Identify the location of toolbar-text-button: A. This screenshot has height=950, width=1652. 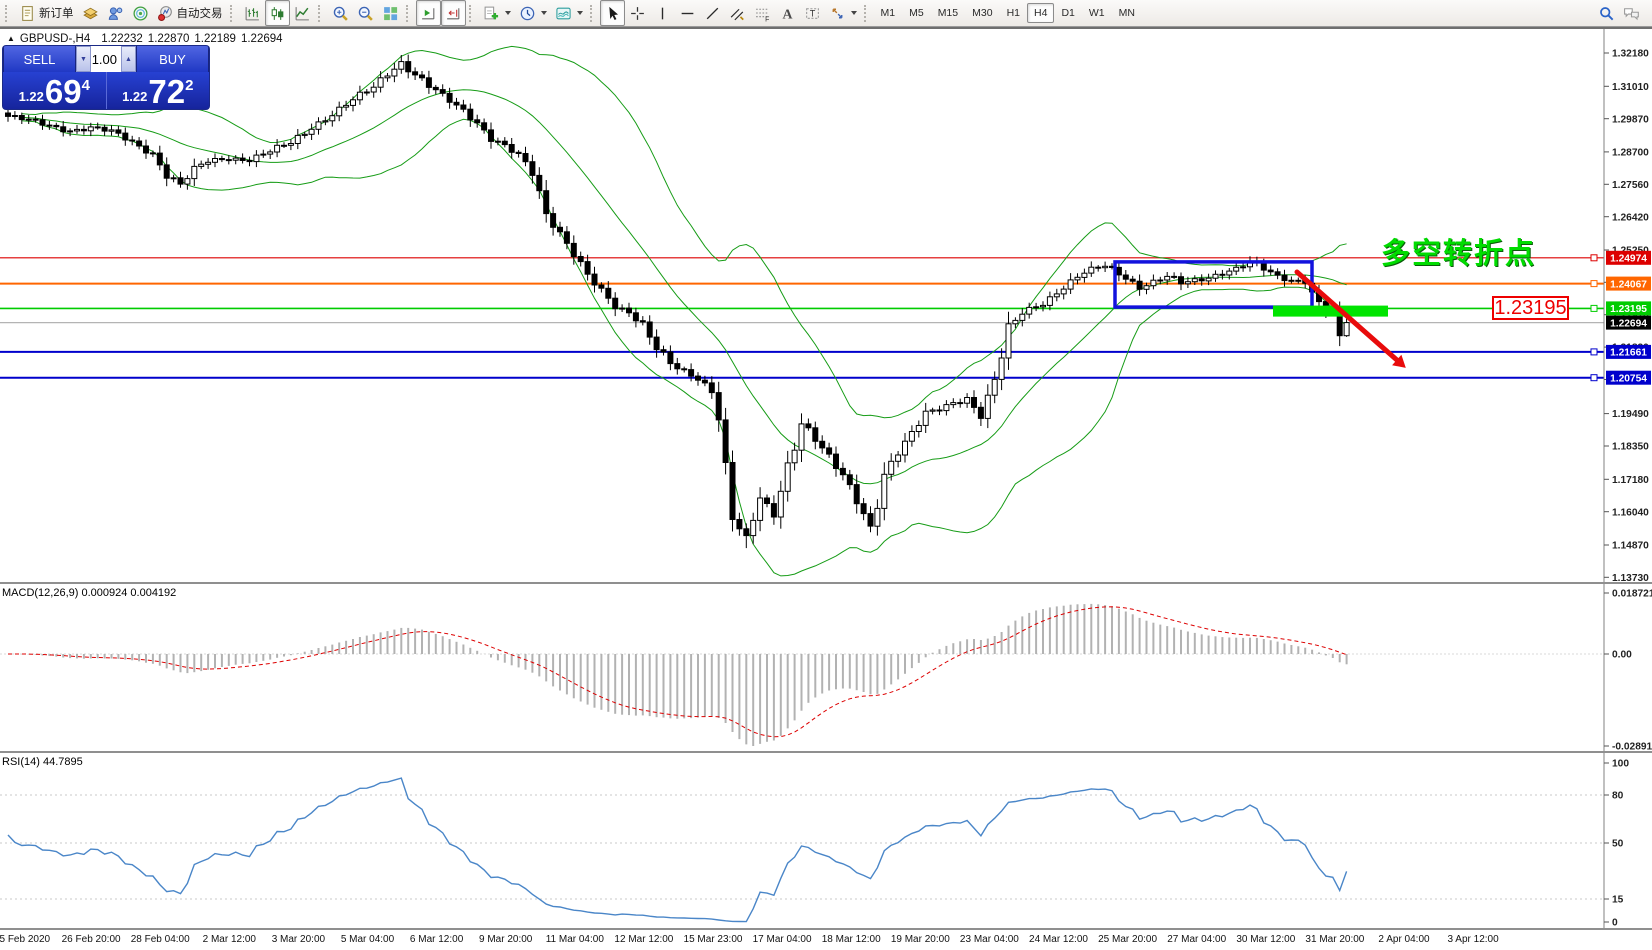
(787, 13).